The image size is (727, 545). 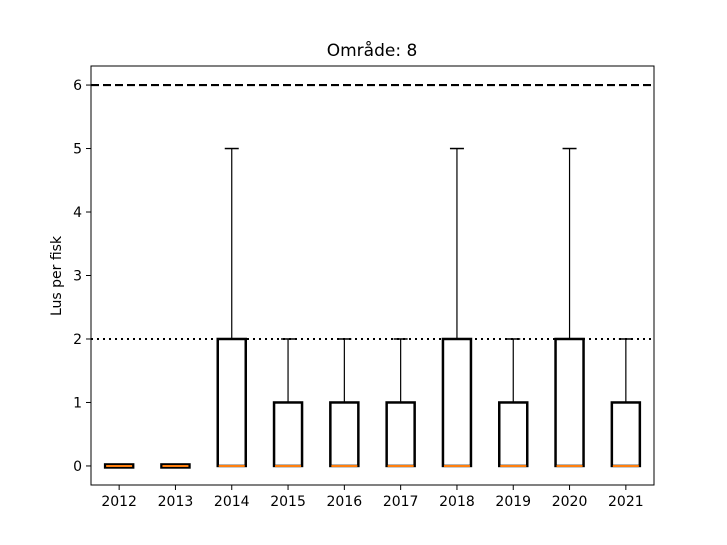 What do you see at coordinates (57, 275) in the screenshot?
I see `y-axis-label: Lus per fisk` at bounding box center [57, 275].